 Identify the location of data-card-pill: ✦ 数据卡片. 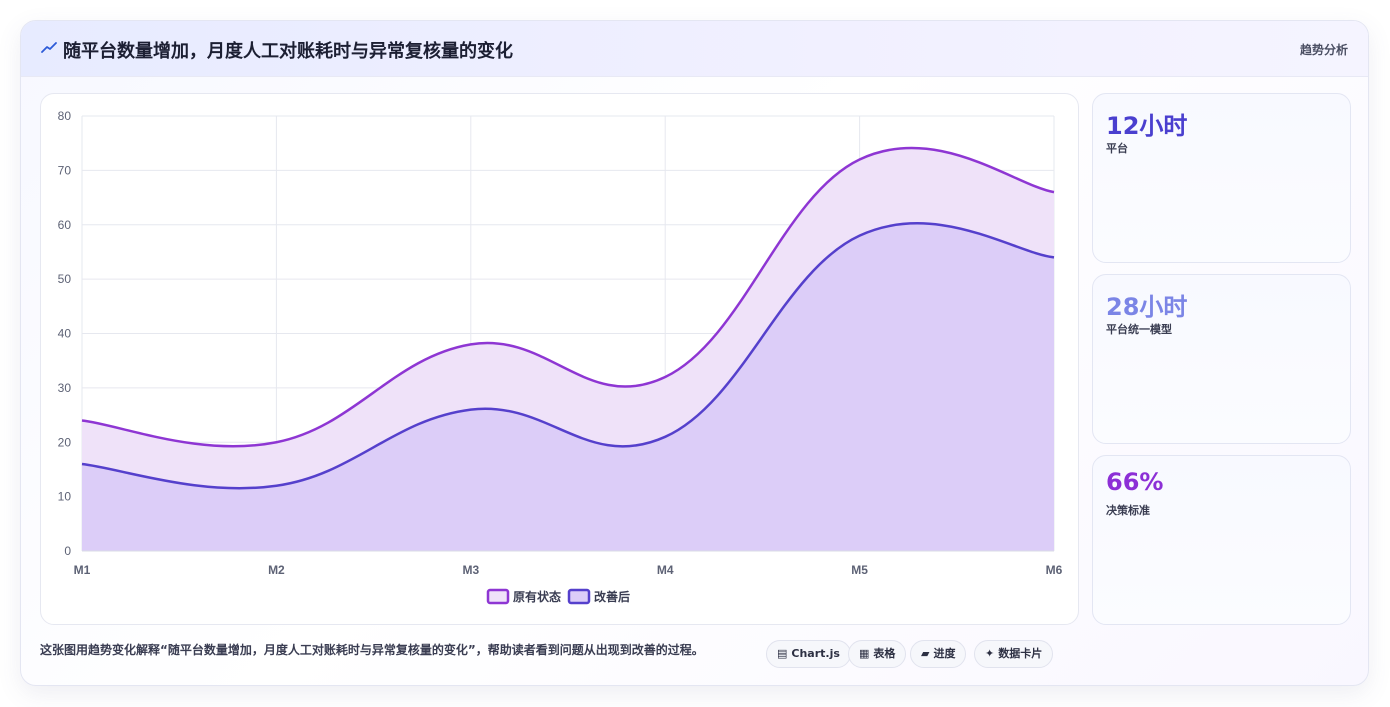
(1014, 654).